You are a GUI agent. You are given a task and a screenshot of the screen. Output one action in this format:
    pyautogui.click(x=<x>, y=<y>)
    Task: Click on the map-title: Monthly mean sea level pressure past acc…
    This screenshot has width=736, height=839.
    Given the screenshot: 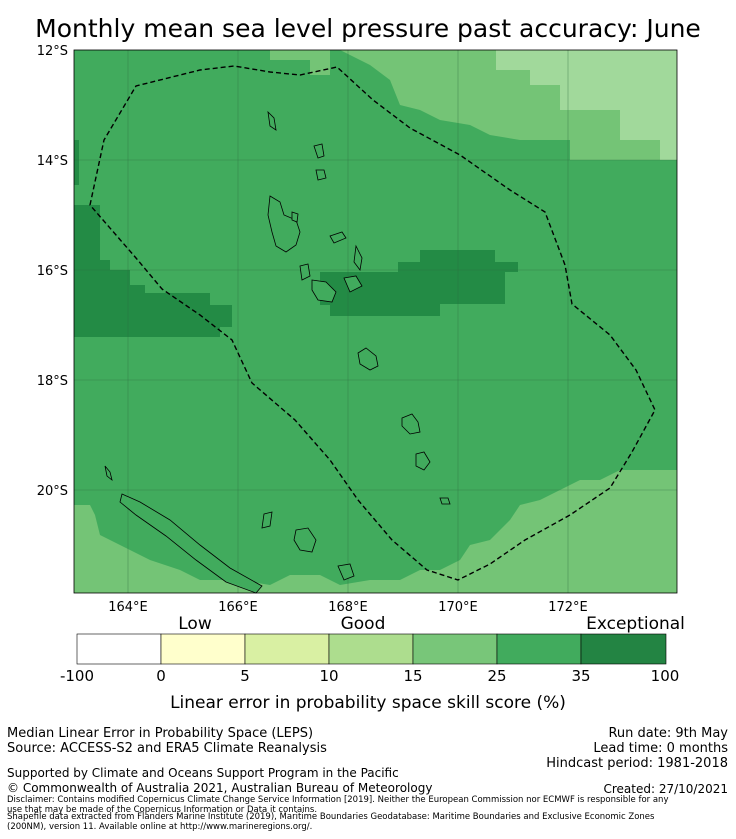 What is the action you would take?
    pyautogui.click(x=368, y=28)
    